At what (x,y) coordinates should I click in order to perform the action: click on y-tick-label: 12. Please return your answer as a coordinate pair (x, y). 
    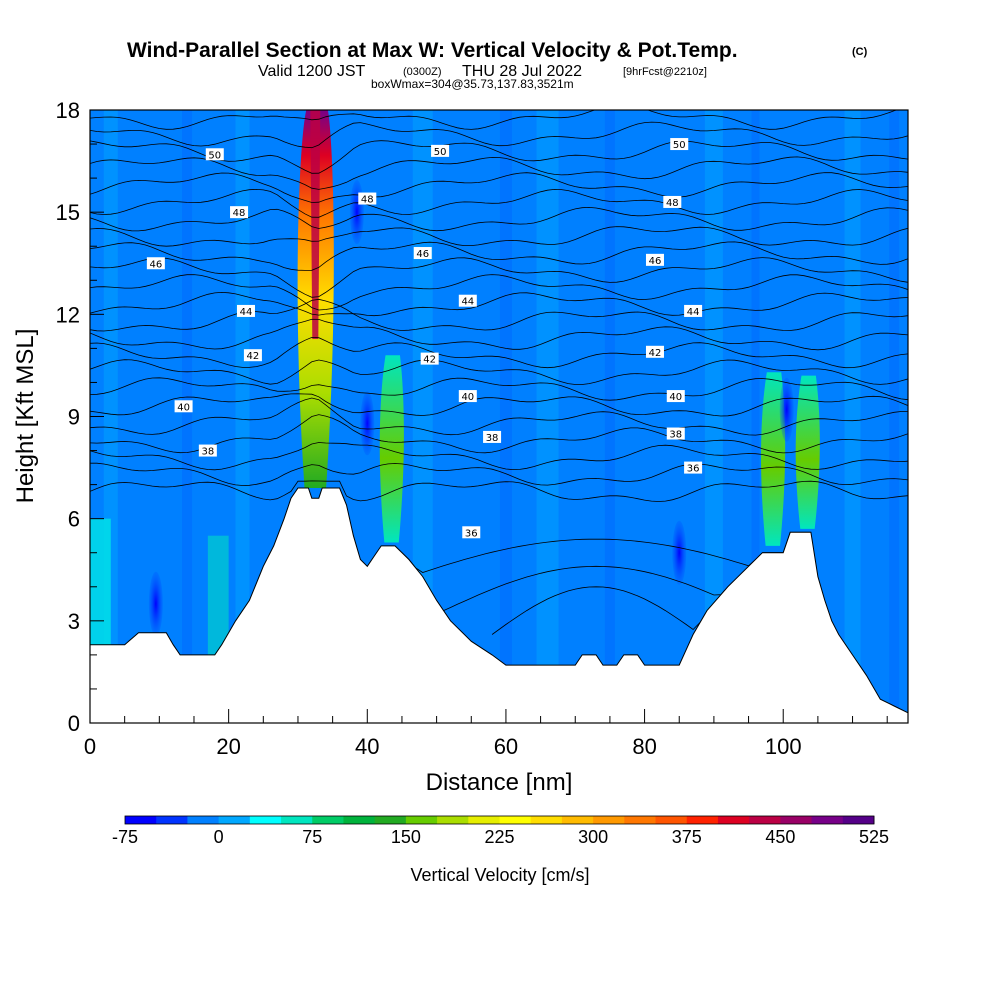
    Looking at the image, I should click on (68, 314).